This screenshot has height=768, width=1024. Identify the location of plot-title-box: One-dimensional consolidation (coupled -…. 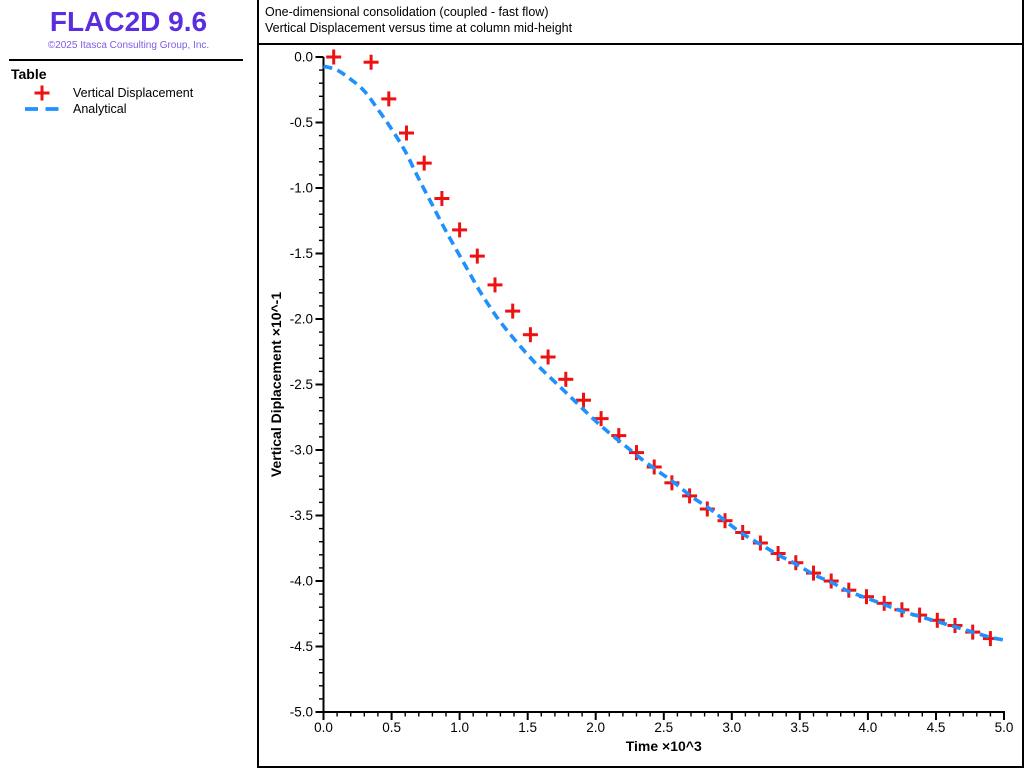
(640, 22).